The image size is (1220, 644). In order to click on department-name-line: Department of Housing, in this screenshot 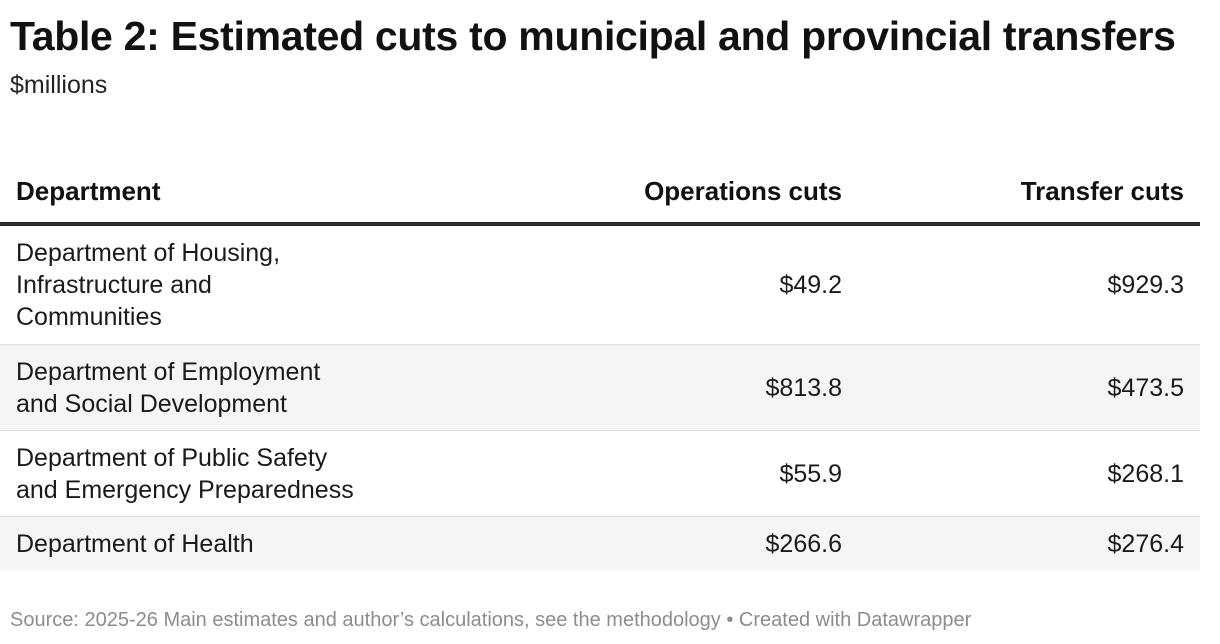, I will do `click(148, 253)`.